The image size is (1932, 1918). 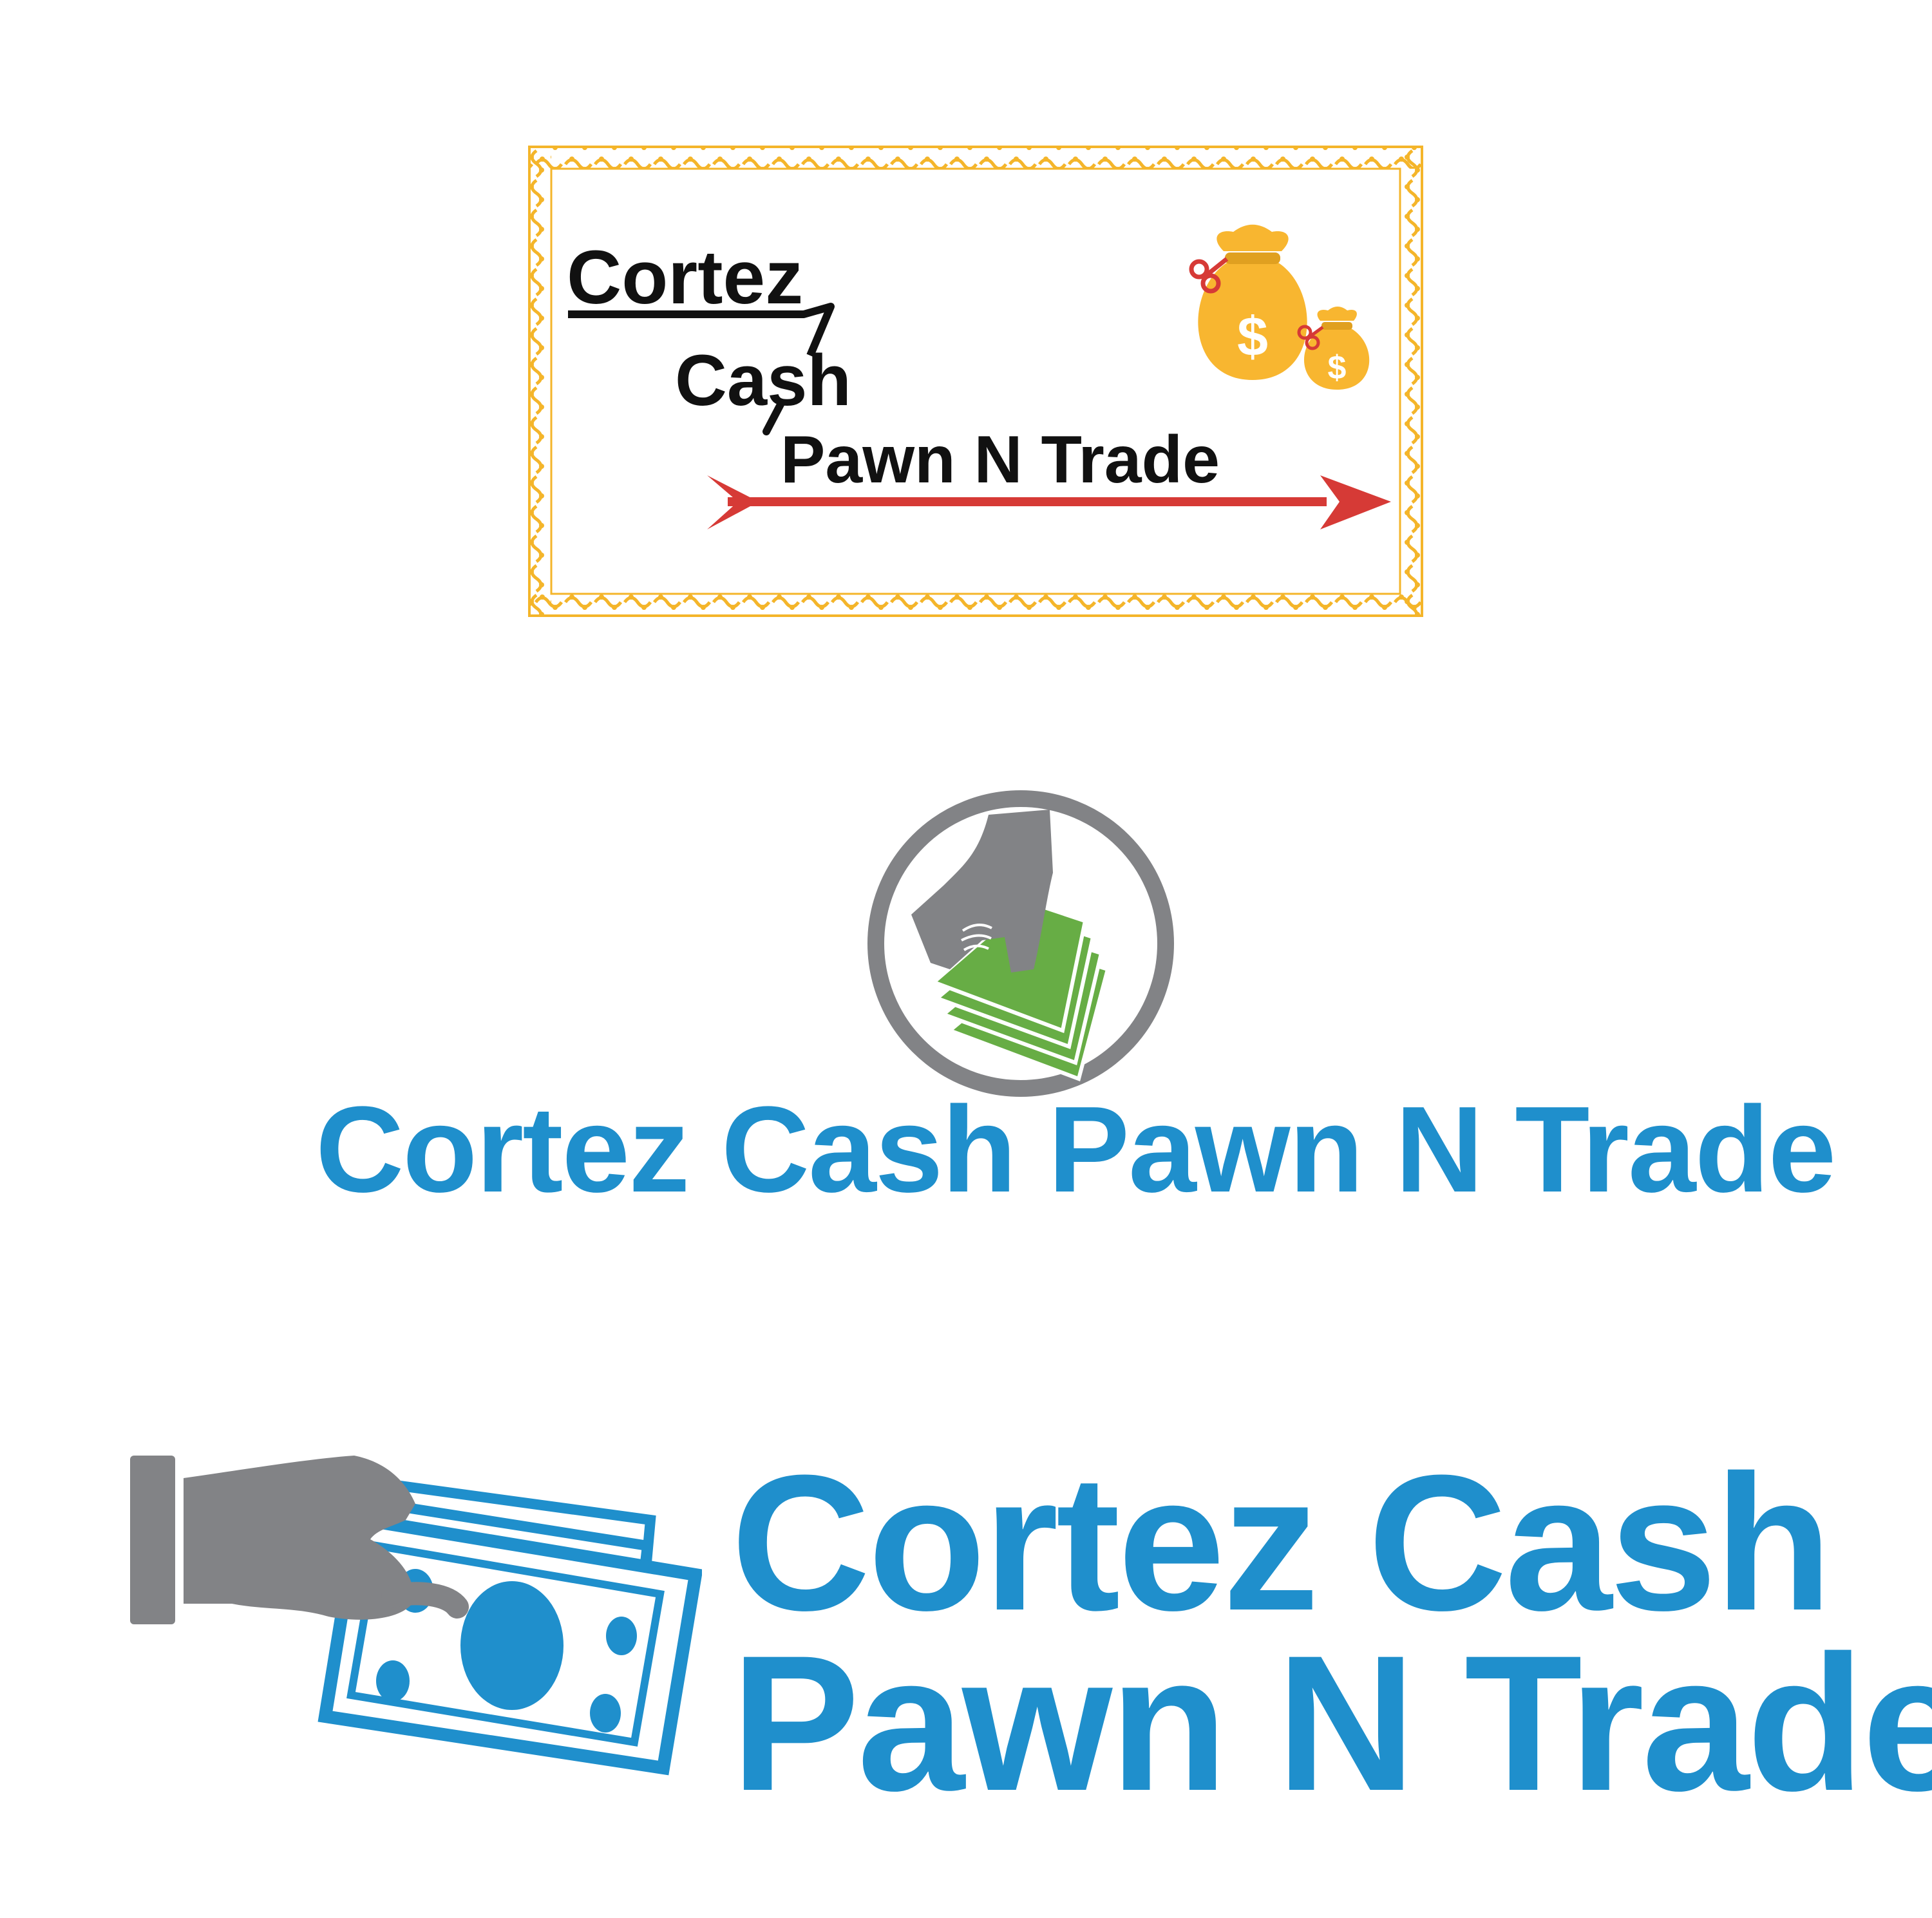 I want to click on arrow-icon, so click(x=1049, y=502).